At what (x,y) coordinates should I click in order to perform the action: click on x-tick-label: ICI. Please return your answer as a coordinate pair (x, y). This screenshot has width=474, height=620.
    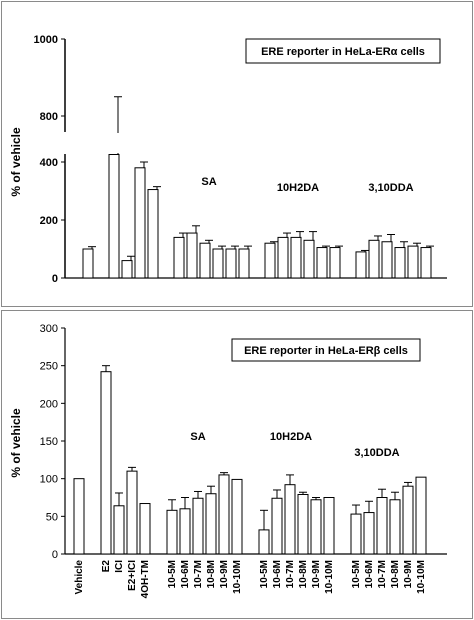
    Looking at the image, I should click on (119, 566).